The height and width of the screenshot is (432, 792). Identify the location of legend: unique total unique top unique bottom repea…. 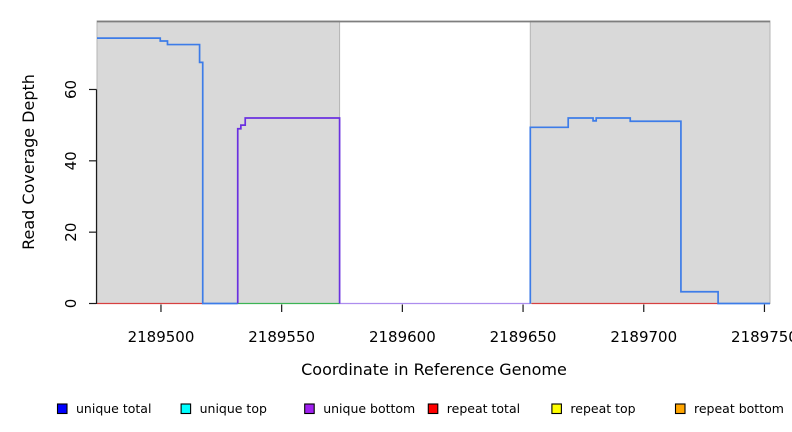
(420, 408).